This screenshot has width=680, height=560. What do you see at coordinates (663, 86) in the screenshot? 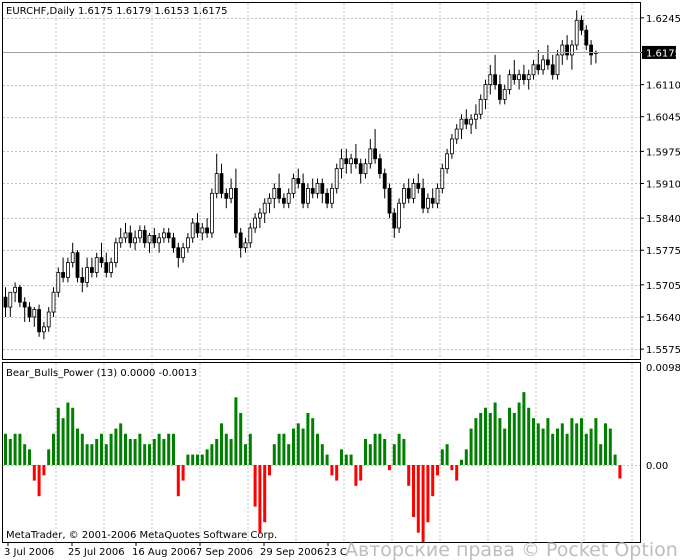
I see `y-tick-label: 1.6110` at bounding box center [663, 86].